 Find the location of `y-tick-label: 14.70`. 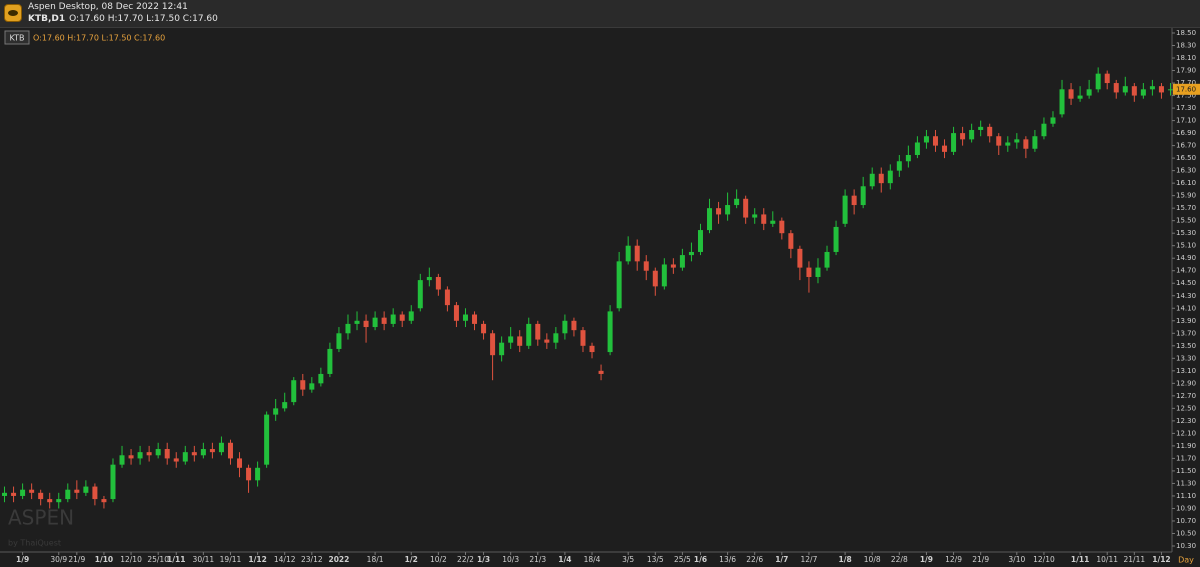

y-tick-label: 14.70 is located at coordinates (1186, 271).